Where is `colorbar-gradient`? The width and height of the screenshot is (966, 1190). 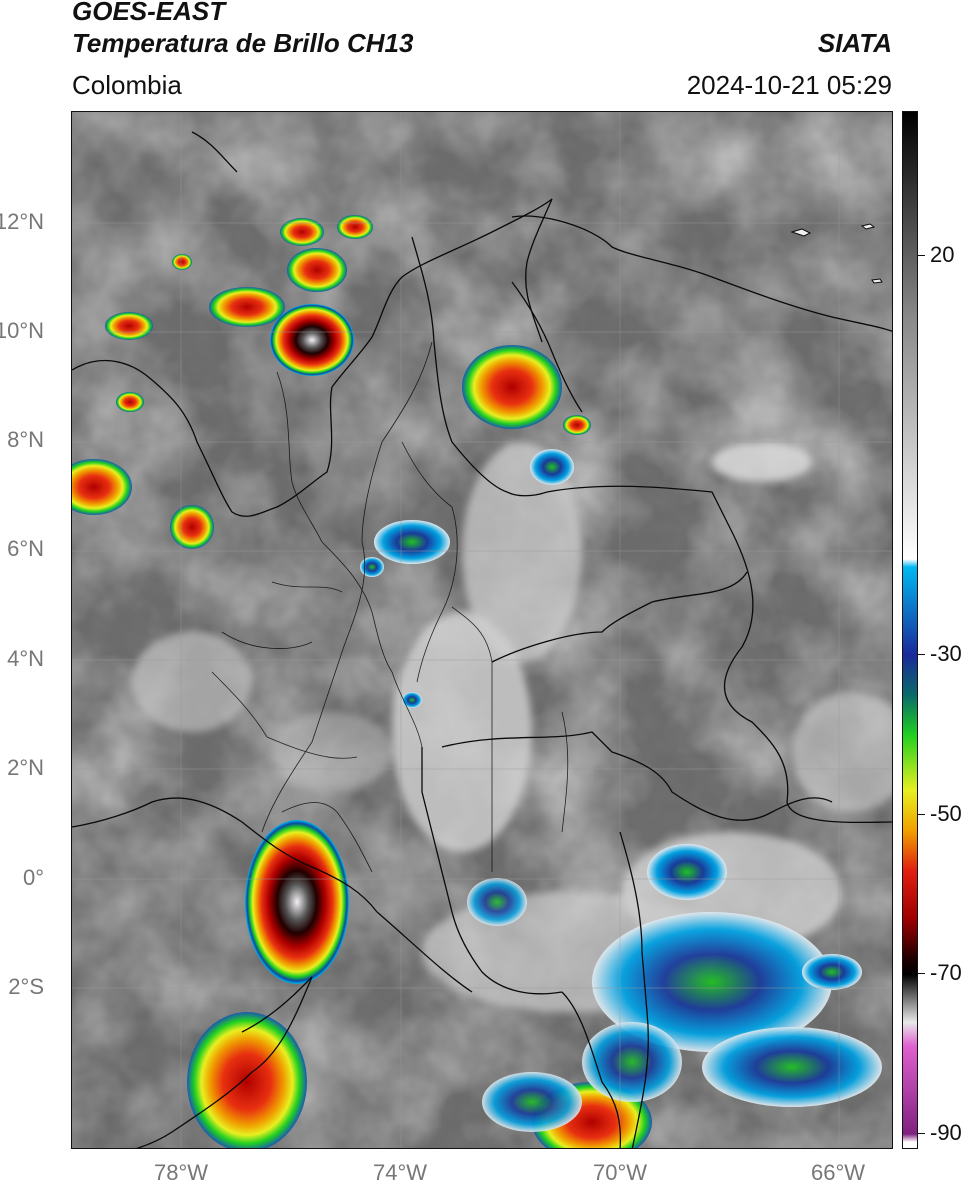 colorbar-gradient is located at coordinates (910, 630).